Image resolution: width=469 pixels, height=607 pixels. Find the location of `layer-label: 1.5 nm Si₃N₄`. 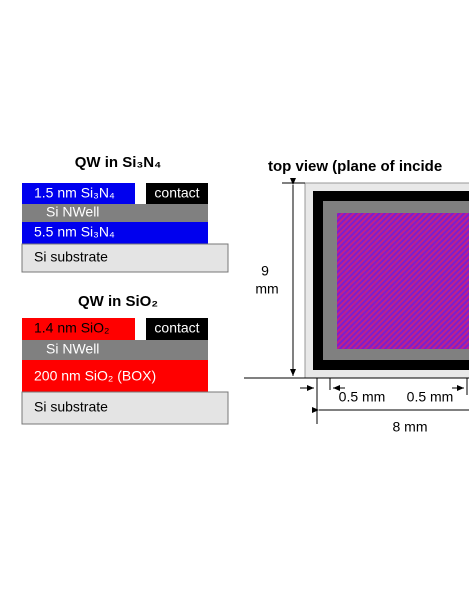

layer-label: 1.5 nm Si₃N₄ is located at coordinates (74, 193).